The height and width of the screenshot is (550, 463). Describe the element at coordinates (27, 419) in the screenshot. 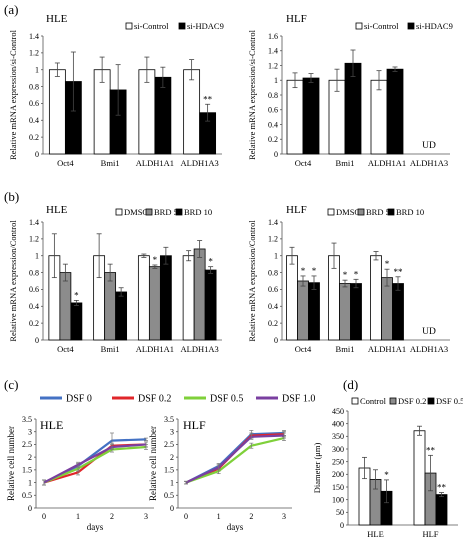

I see `y-tick-label: 3.5` at that location.